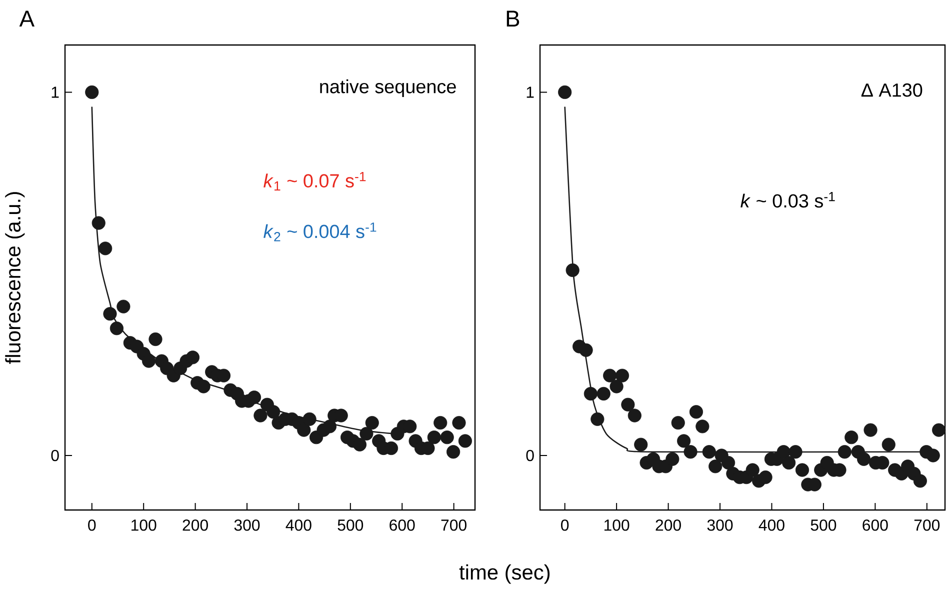 The width and height of the screenshot is (947, 593). I want to click on annotation: k$_{1}$ ~ 0.07 s$^{-1}$, so click(315, 181).